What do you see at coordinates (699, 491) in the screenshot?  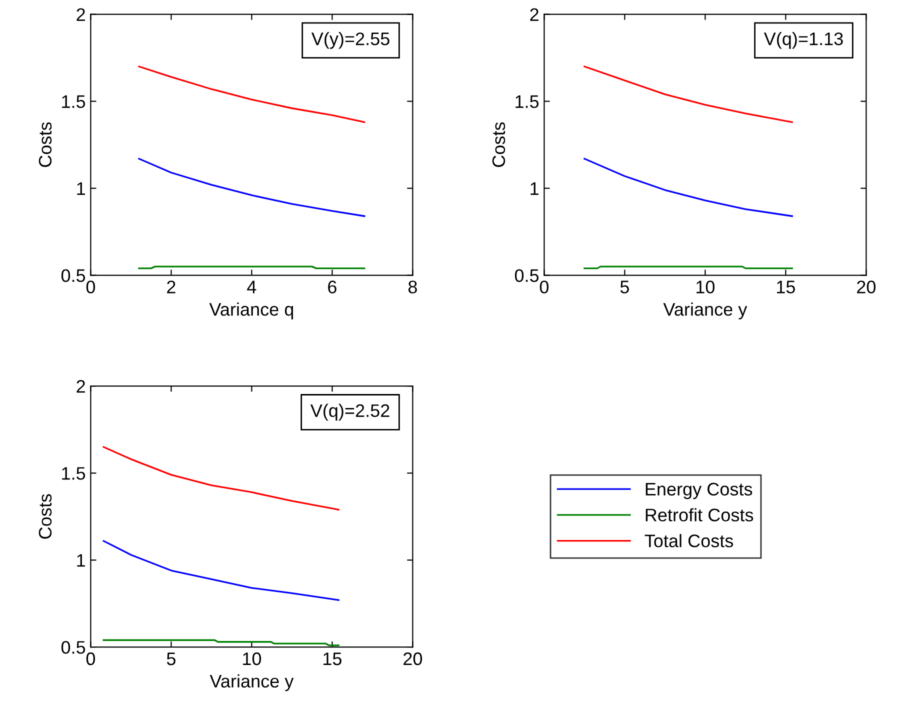 I see `legend-label: Energy Costs` at bounding box center [699, 491].